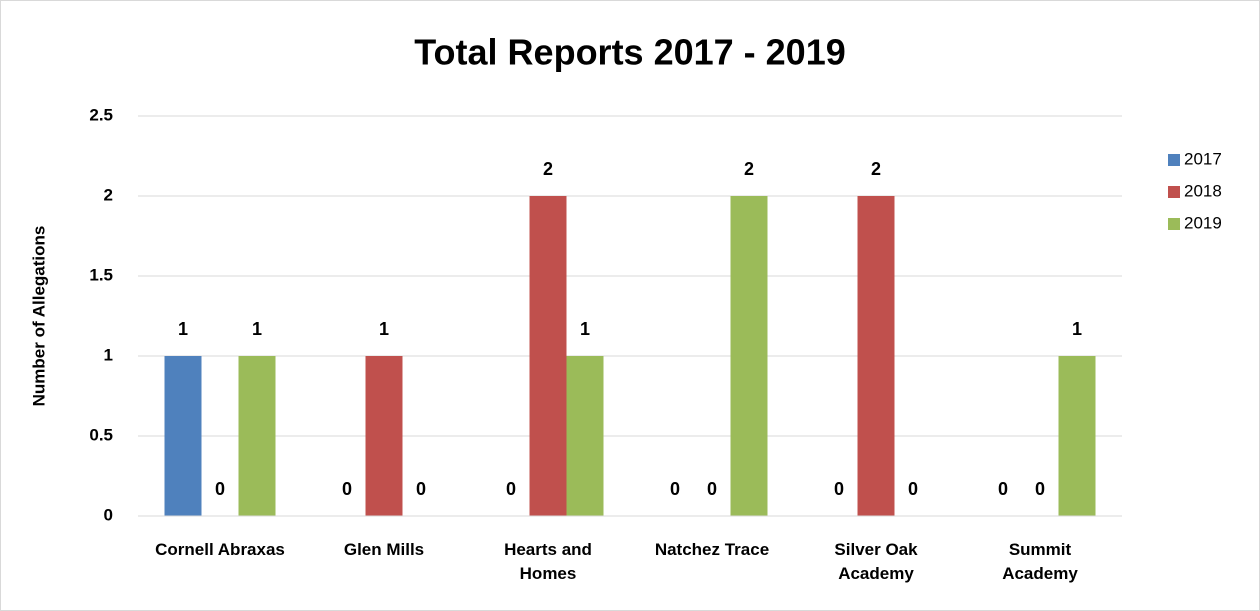  What do you see at coordinates (876, 561) in the screenshot?
I see `x-tick-label: Silver Oak Academy` at bounding box center [876, 561].